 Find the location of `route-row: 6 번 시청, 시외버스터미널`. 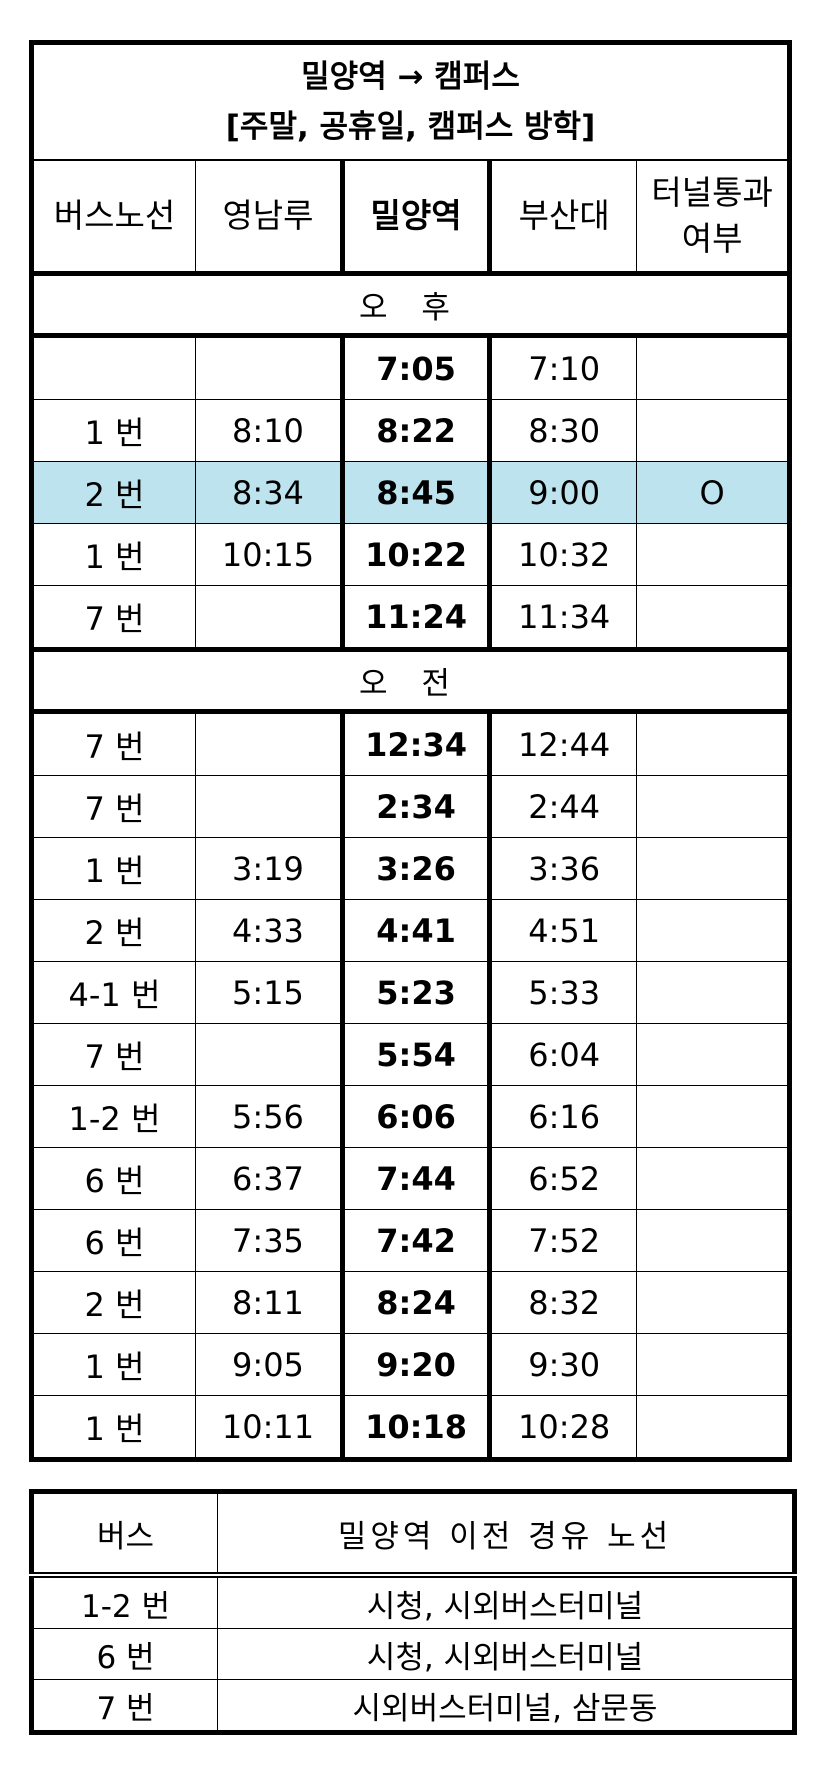

route-row: 6 번 시청, 시외버스터미널 is located at coordinates (413, 1654).